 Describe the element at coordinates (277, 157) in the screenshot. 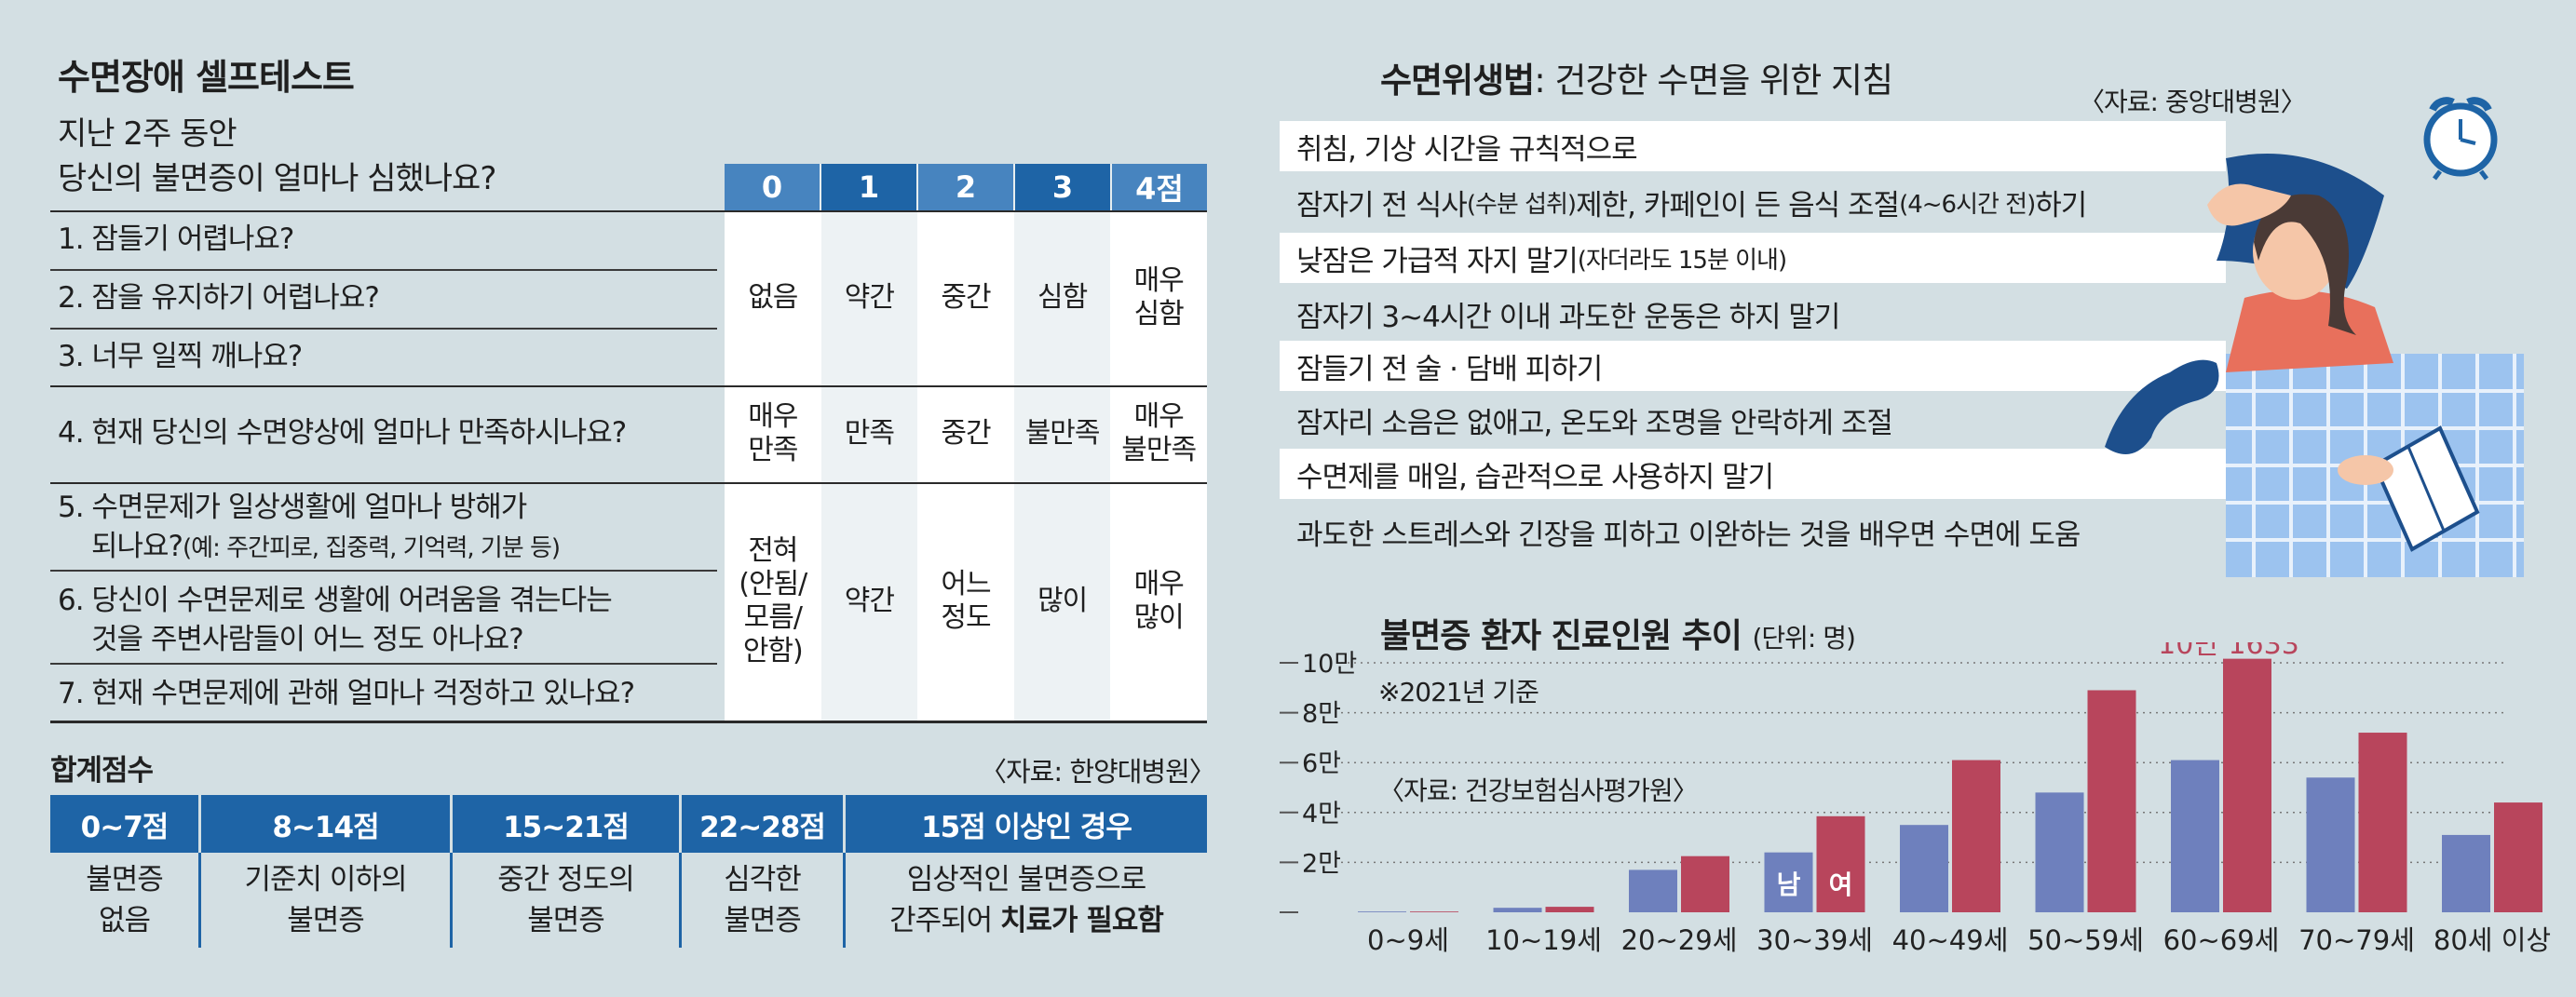

I see `selftest-intro: 지난 2주 동안 당신의 불면증이 얼마나 심했나요?` at that location.